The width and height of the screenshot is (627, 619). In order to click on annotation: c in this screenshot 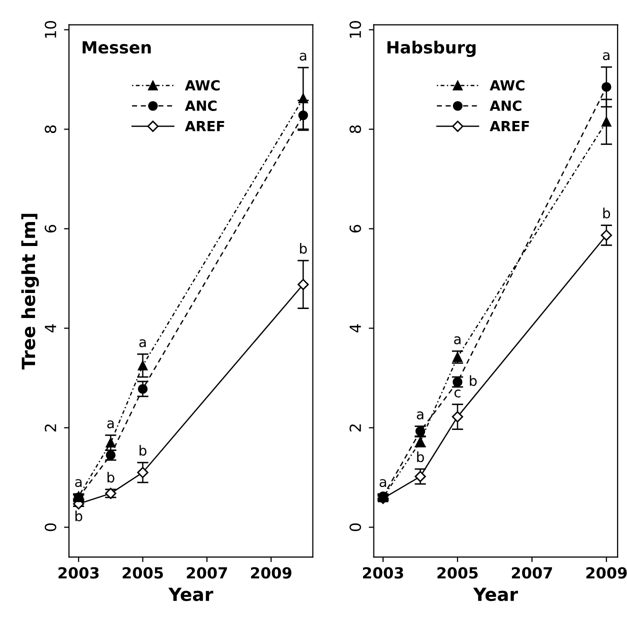, I will do `click(457, 394)`.